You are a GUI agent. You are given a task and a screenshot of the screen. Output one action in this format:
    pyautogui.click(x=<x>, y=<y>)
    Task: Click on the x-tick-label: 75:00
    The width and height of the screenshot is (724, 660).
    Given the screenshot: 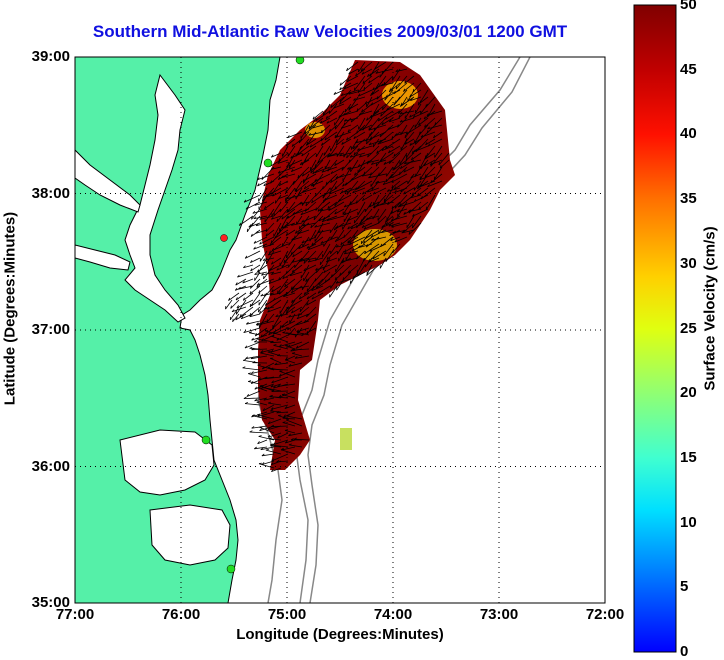 What is the action you would take?
    pyautogui.click(x=287, y=614)
    